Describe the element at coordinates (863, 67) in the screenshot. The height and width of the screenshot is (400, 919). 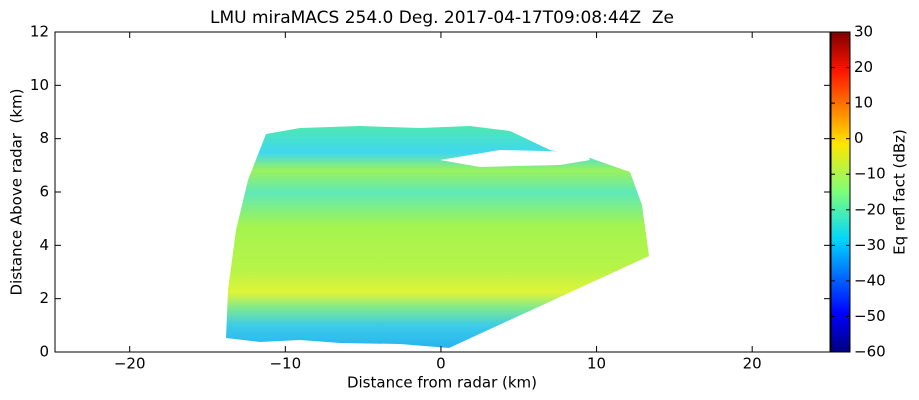
I see `colorbar-tick-label: 20` at that location.